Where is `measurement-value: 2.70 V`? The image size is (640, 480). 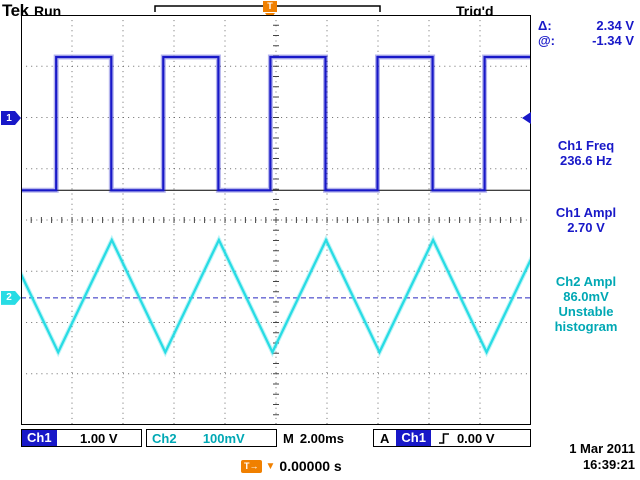
measurement-value: 2.70 V is located at coordinates (586, 227).